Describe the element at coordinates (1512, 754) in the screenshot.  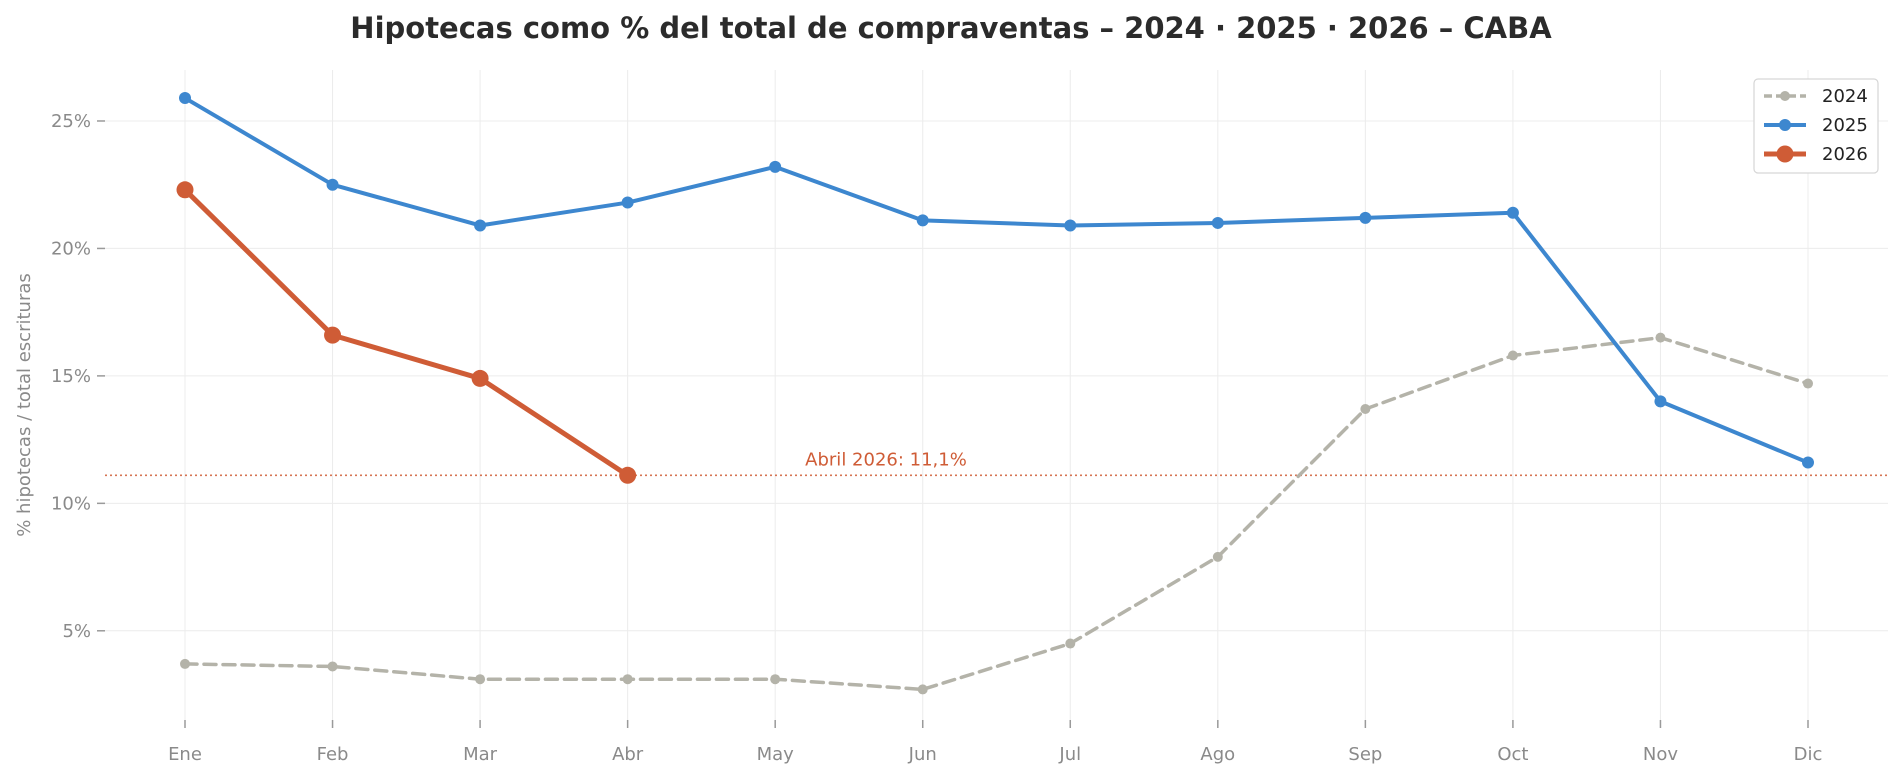
I see `x-tick-label: Oct` at that location.